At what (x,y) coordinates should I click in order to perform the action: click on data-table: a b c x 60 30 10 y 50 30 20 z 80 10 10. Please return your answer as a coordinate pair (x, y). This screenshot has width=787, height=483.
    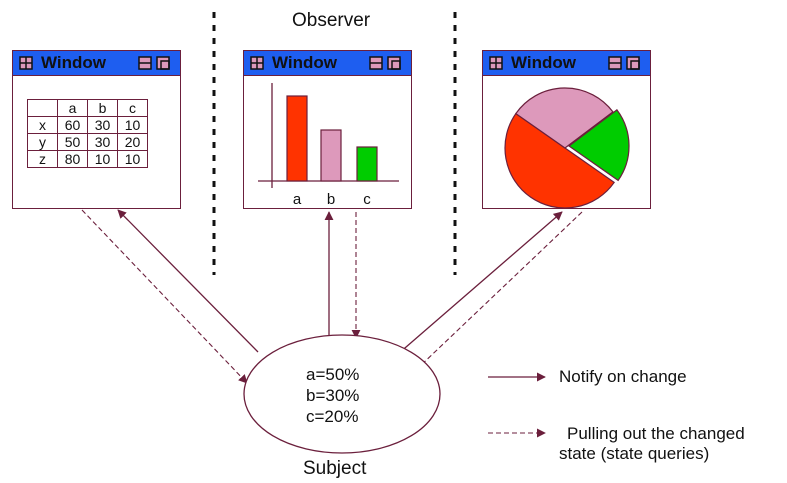
    Looking at the image, I should click on (87, 133).